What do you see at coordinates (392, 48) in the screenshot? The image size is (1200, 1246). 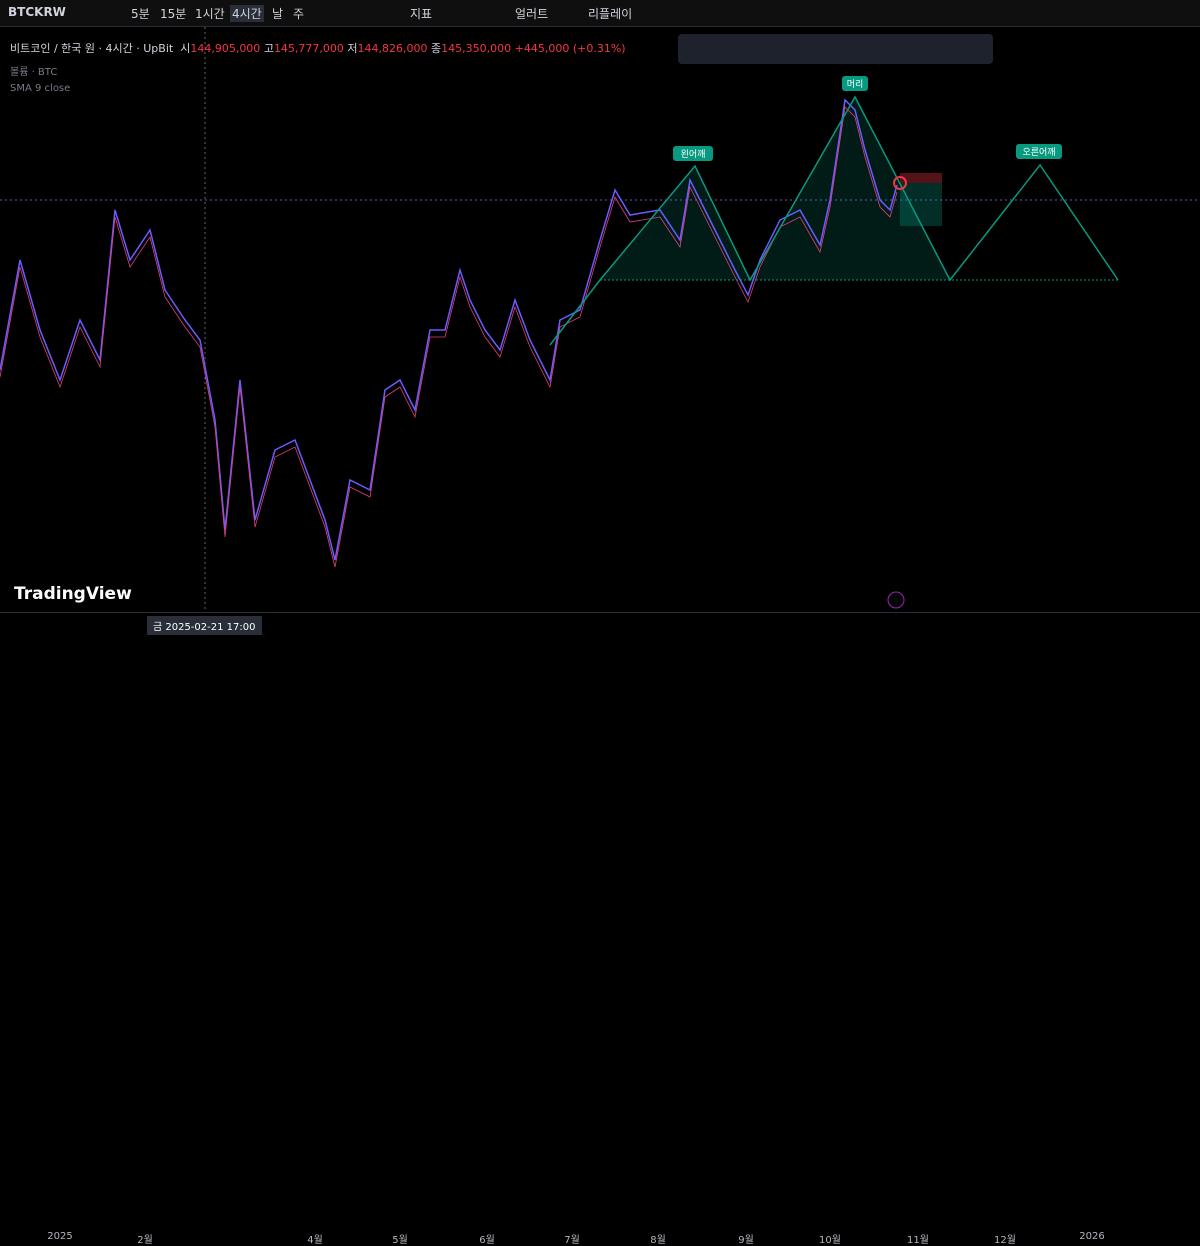 I see `ohlc-value: 144,826,000` at bounding box center [392, 48].